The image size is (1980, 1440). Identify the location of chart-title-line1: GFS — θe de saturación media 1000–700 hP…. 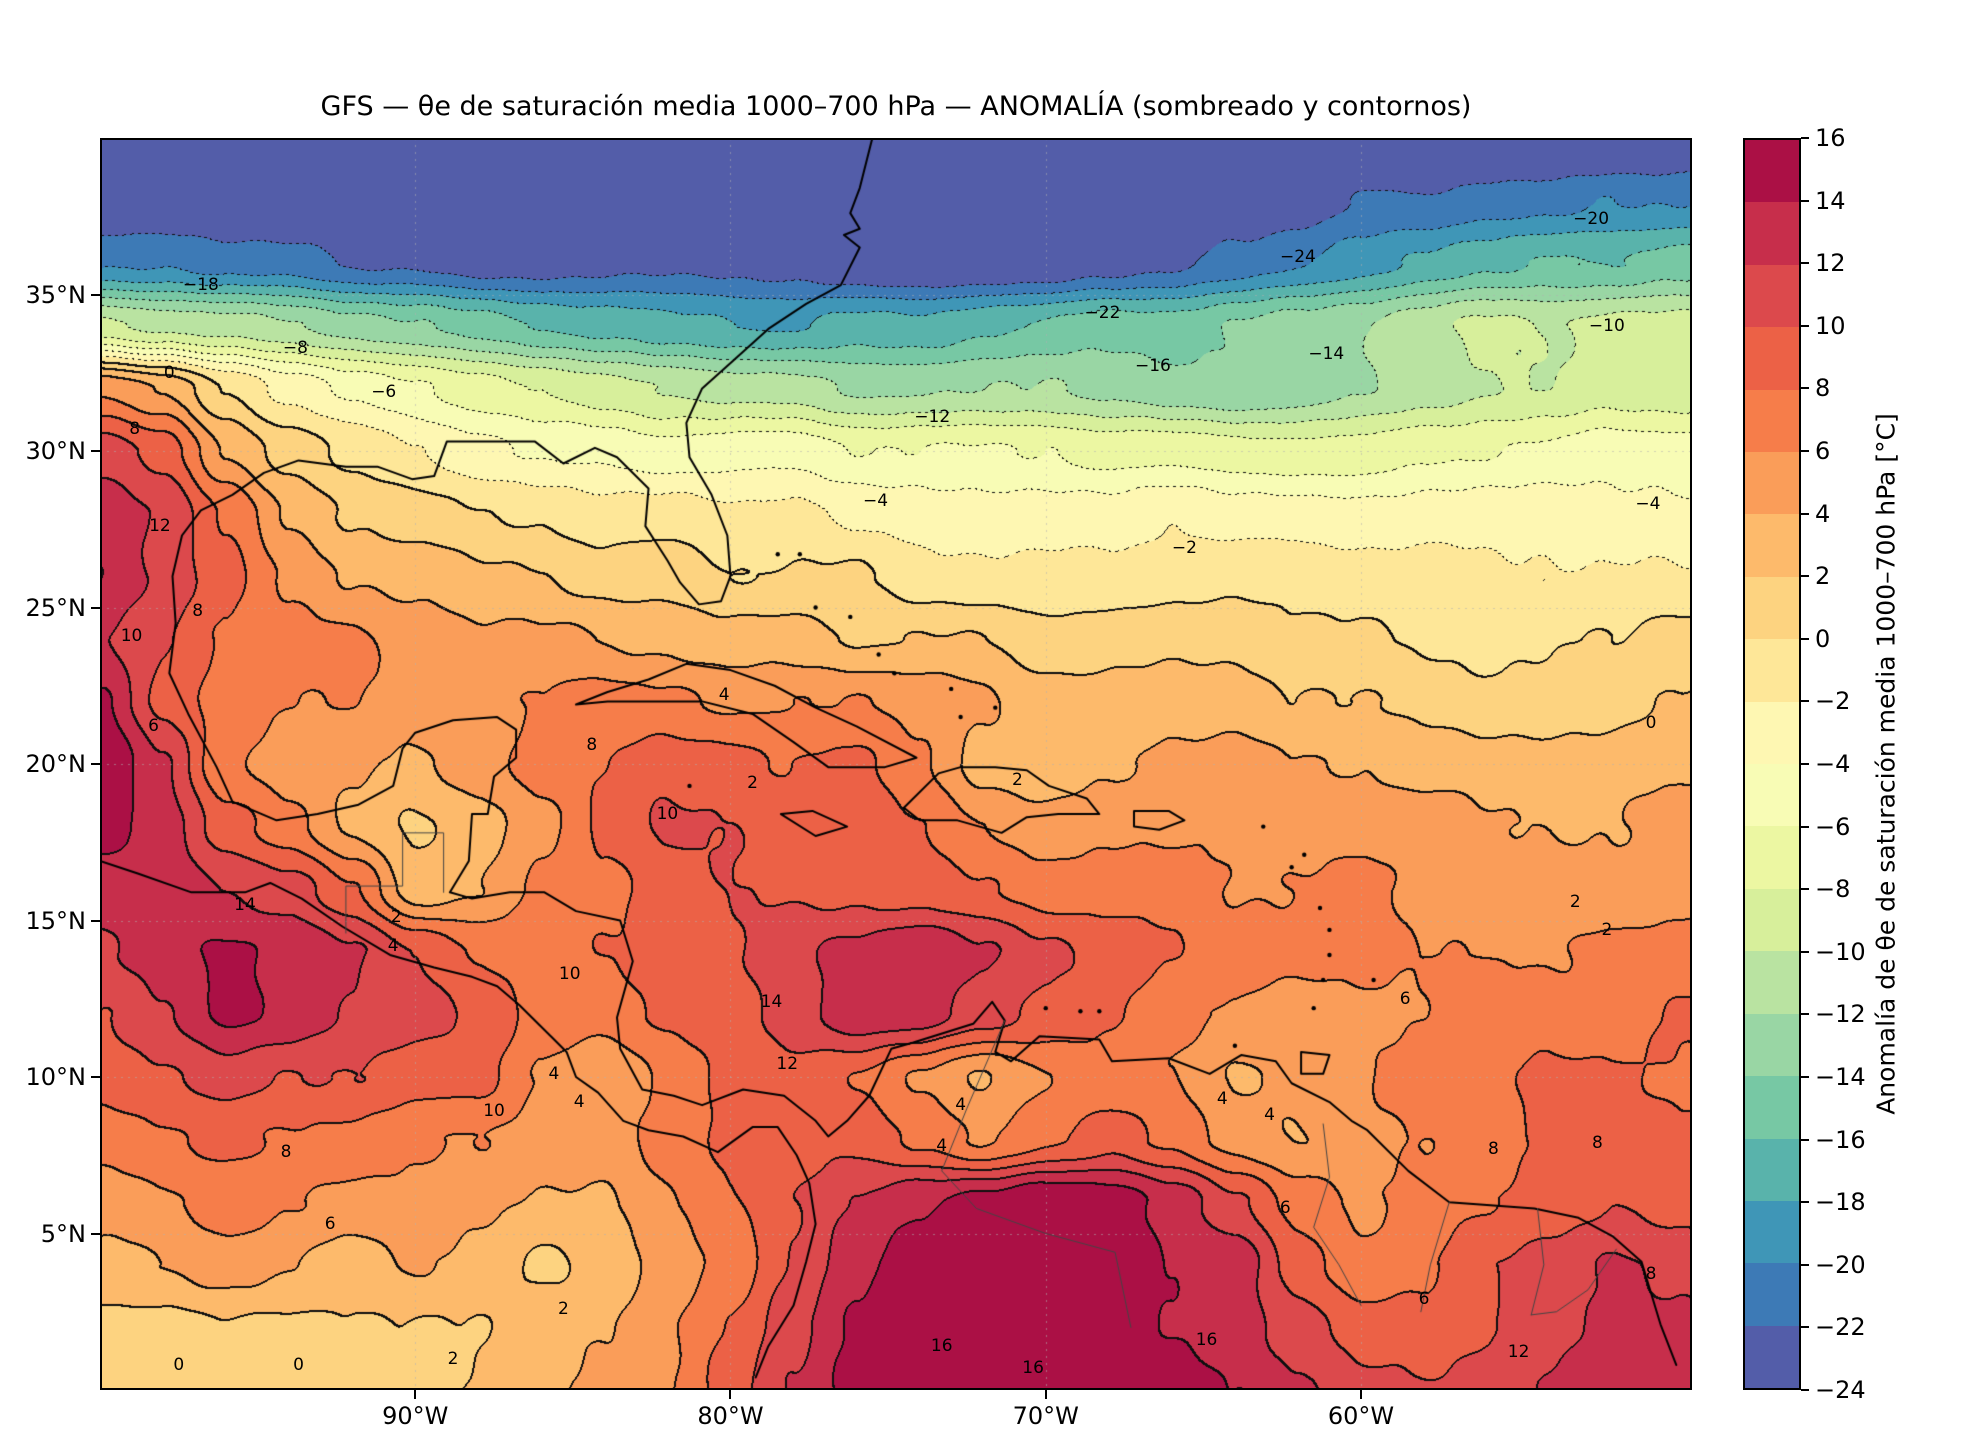
(896, 106).